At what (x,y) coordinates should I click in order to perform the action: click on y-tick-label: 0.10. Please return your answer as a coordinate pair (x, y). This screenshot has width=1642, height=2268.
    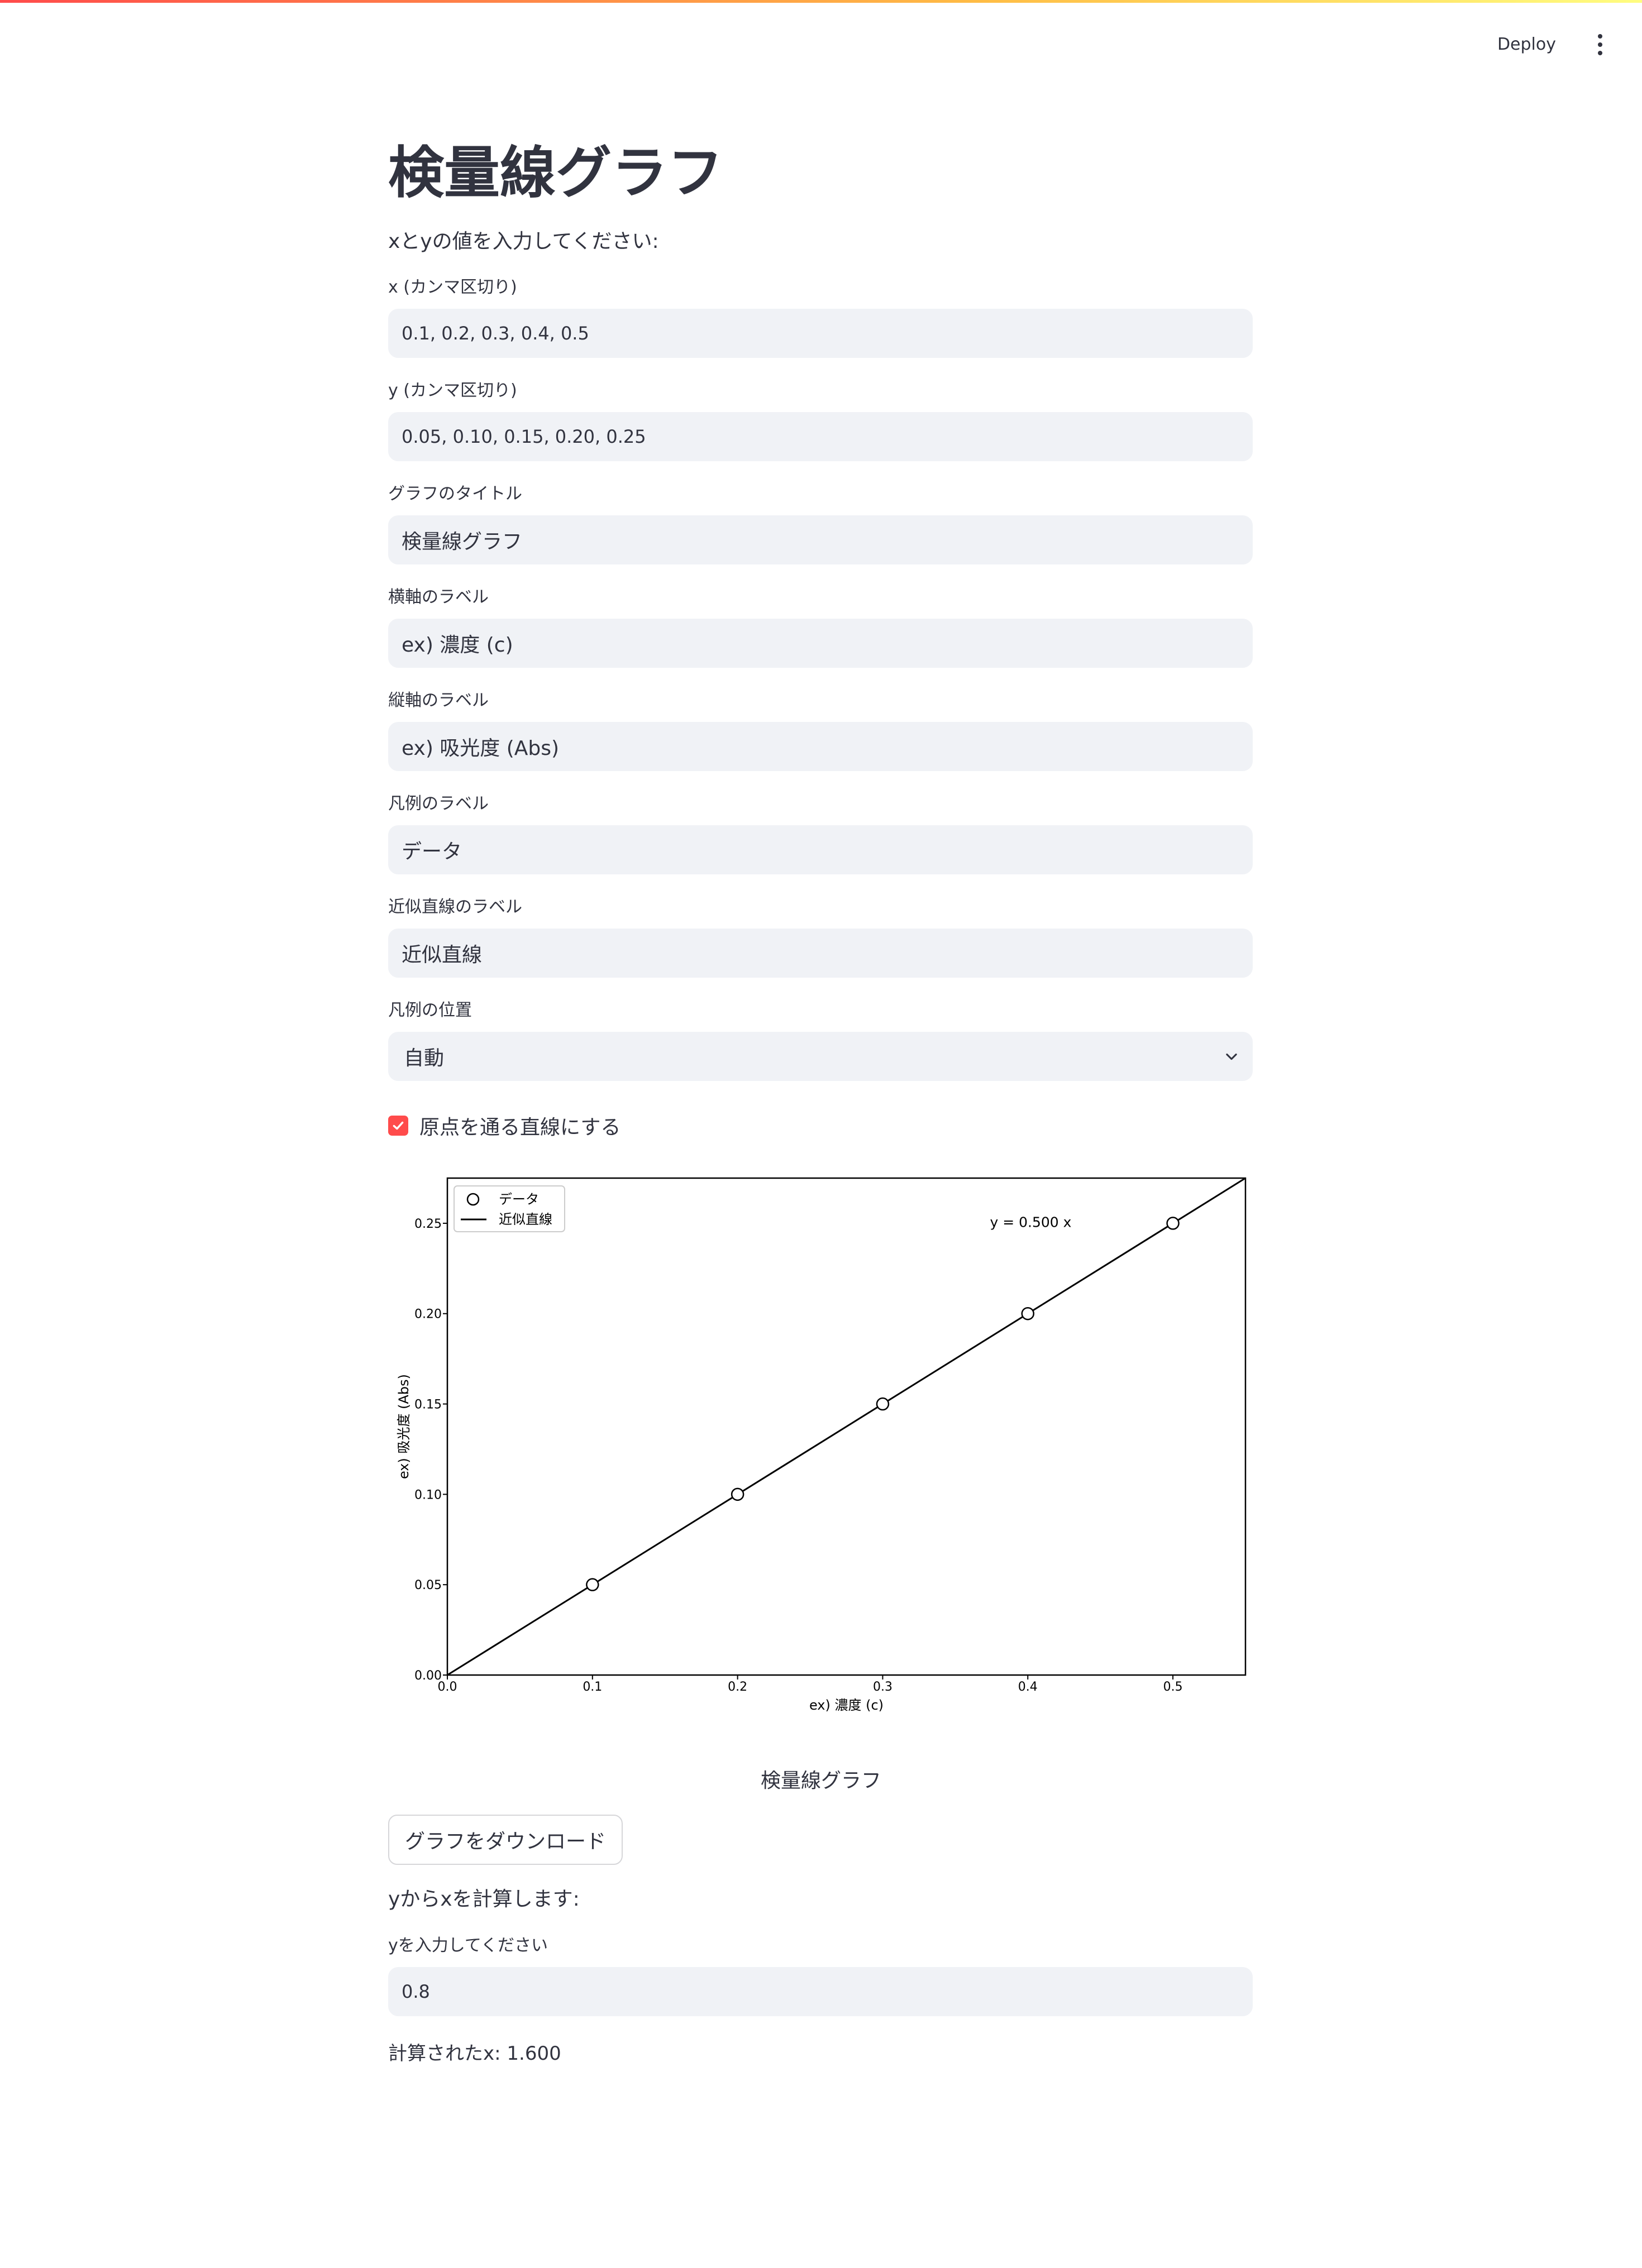
    Looking at the image, I should click on (428, 1495).